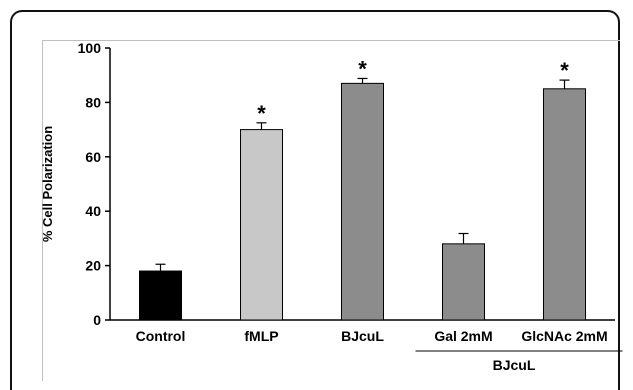  What do you see at coordinates (93, 102) in the screenshot?
I see `y-tick-label: 80` at bounding box center [93, 102].